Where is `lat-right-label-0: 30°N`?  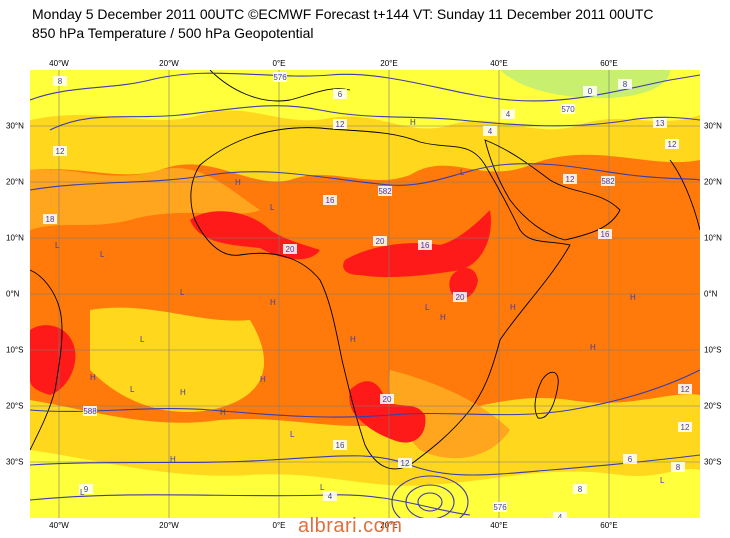 lat-right-label-0: 30°N is located at coordinates (713, 126).